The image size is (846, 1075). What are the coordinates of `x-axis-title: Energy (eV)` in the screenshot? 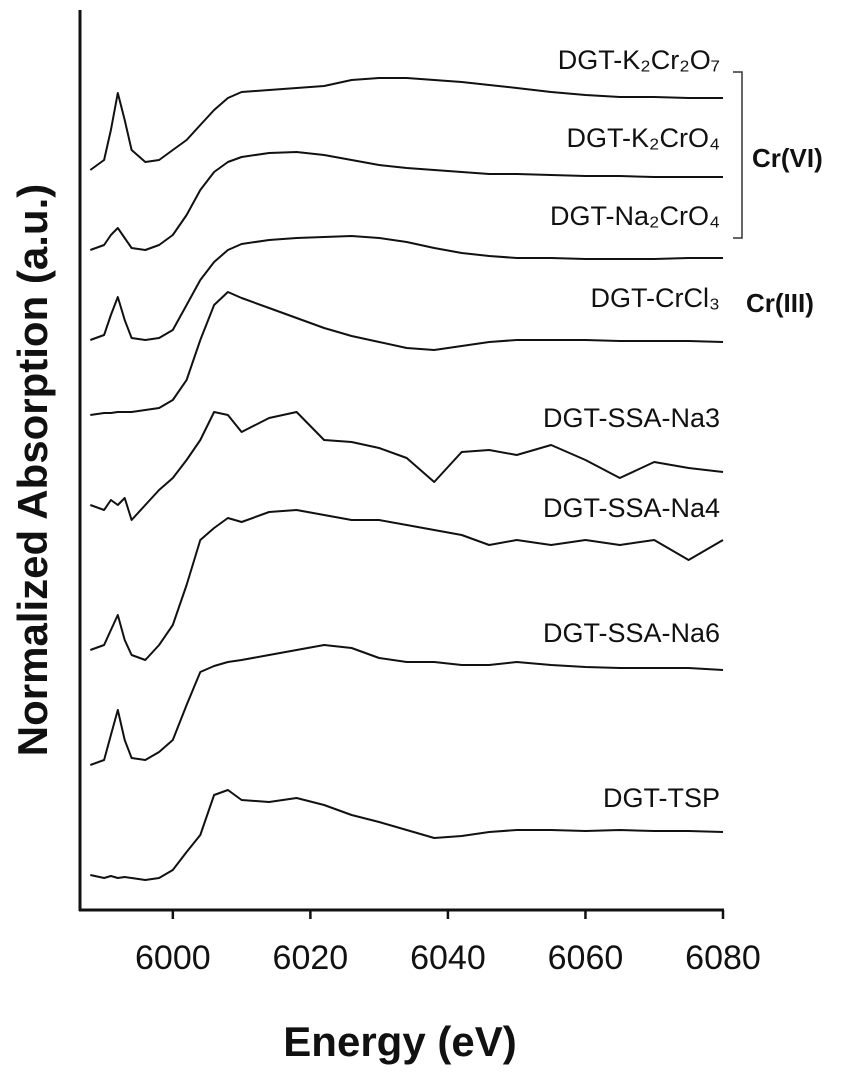 It's located at (399, 1041).